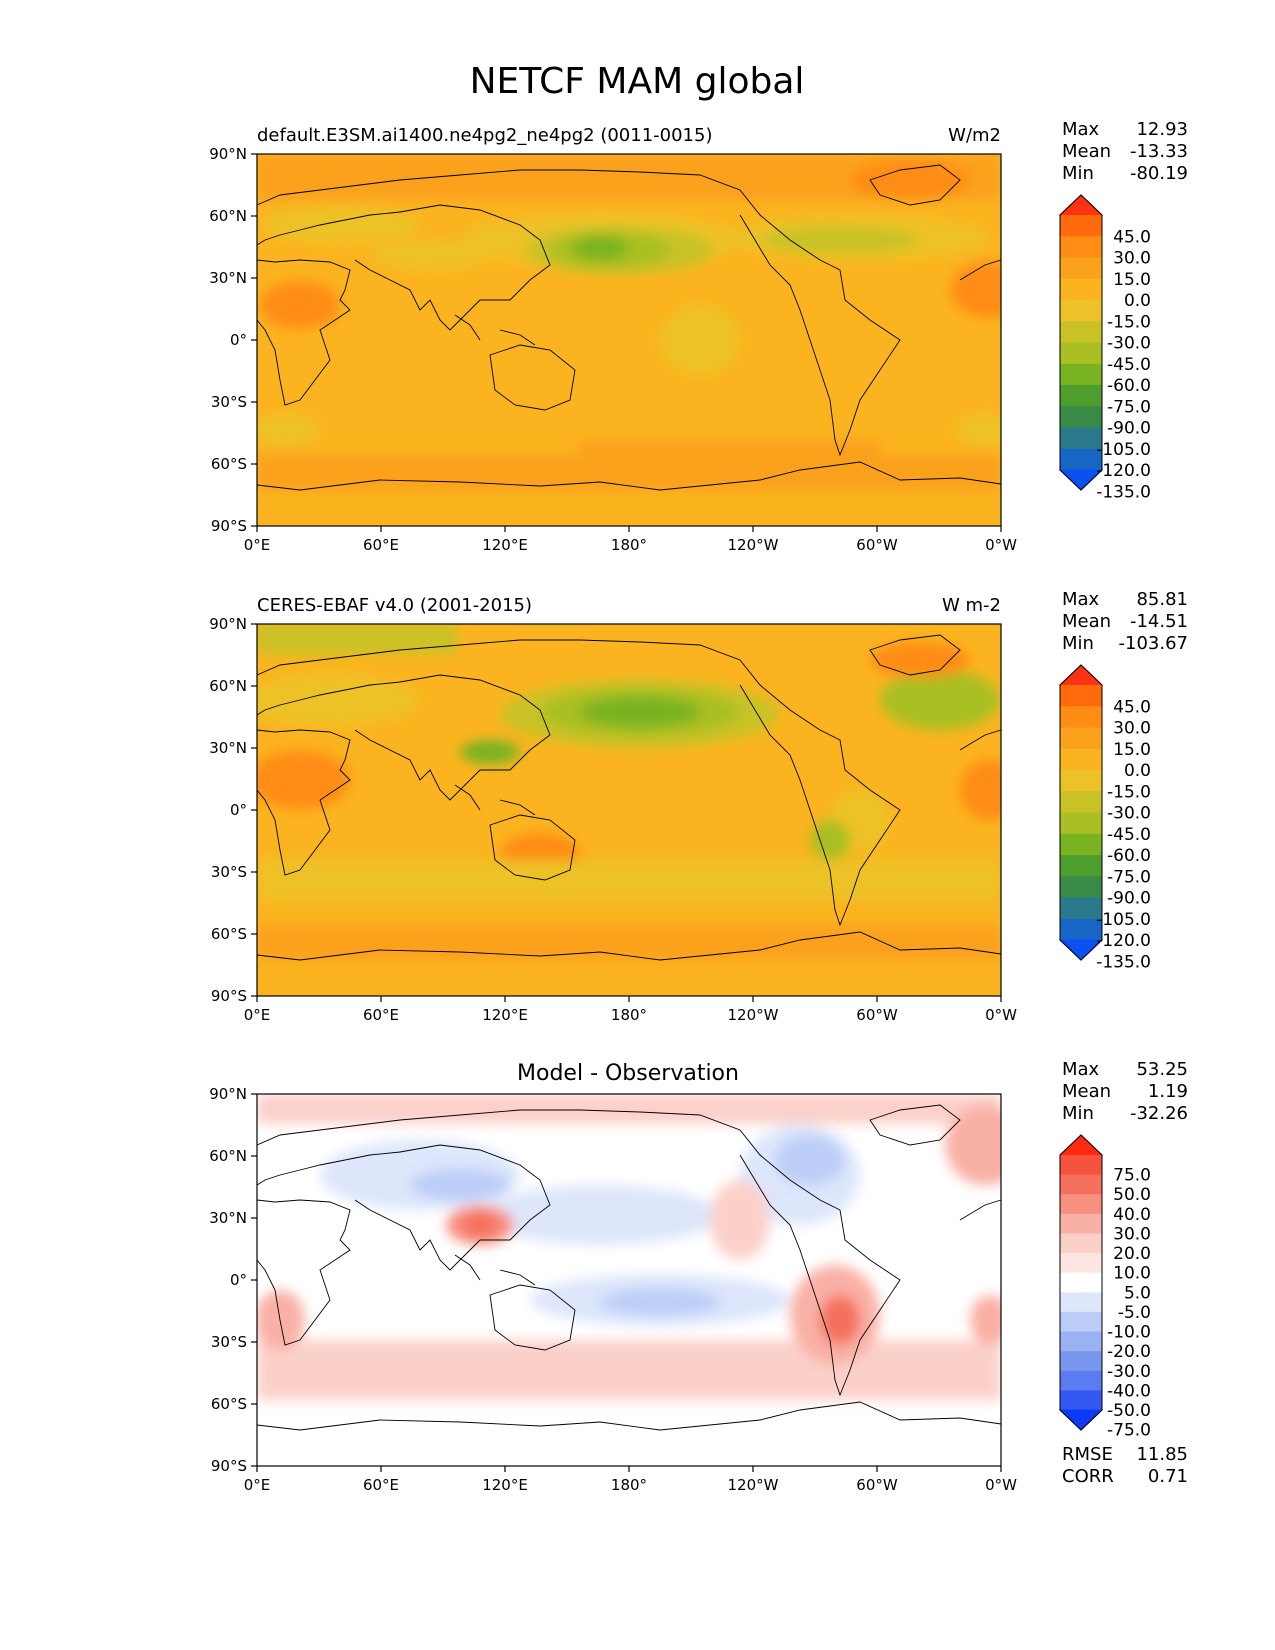 This screenshot has width=1275, height=1650. I want to click on y-tick-label: 0°, so click(238, 1280).